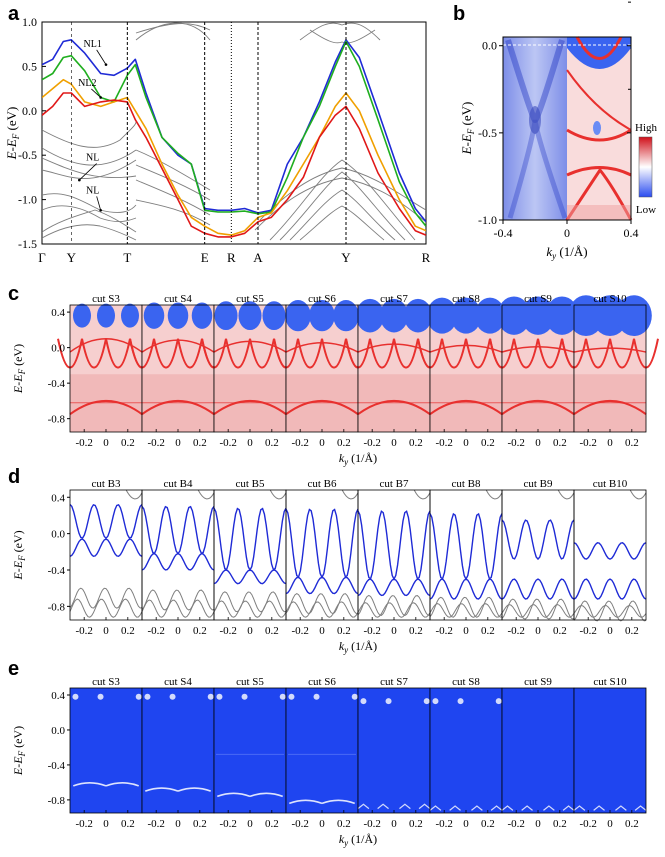 The image size is (665, 857). What do you see at coordinates (106, 484) in the screenshot?
I see `cut-title-0: cut B3` at bounding box center [106, 484].